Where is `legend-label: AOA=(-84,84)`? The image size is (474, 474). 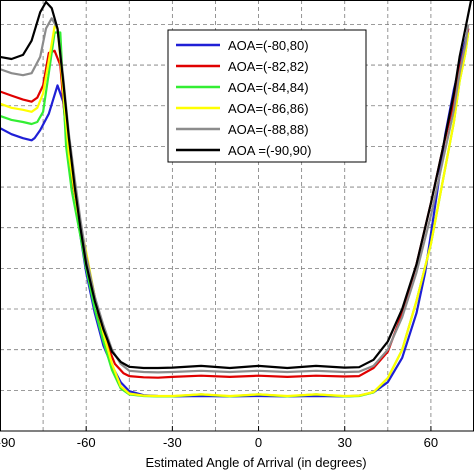
legend-label: AOA=(-84,84) is located at coordinates (268, 87).